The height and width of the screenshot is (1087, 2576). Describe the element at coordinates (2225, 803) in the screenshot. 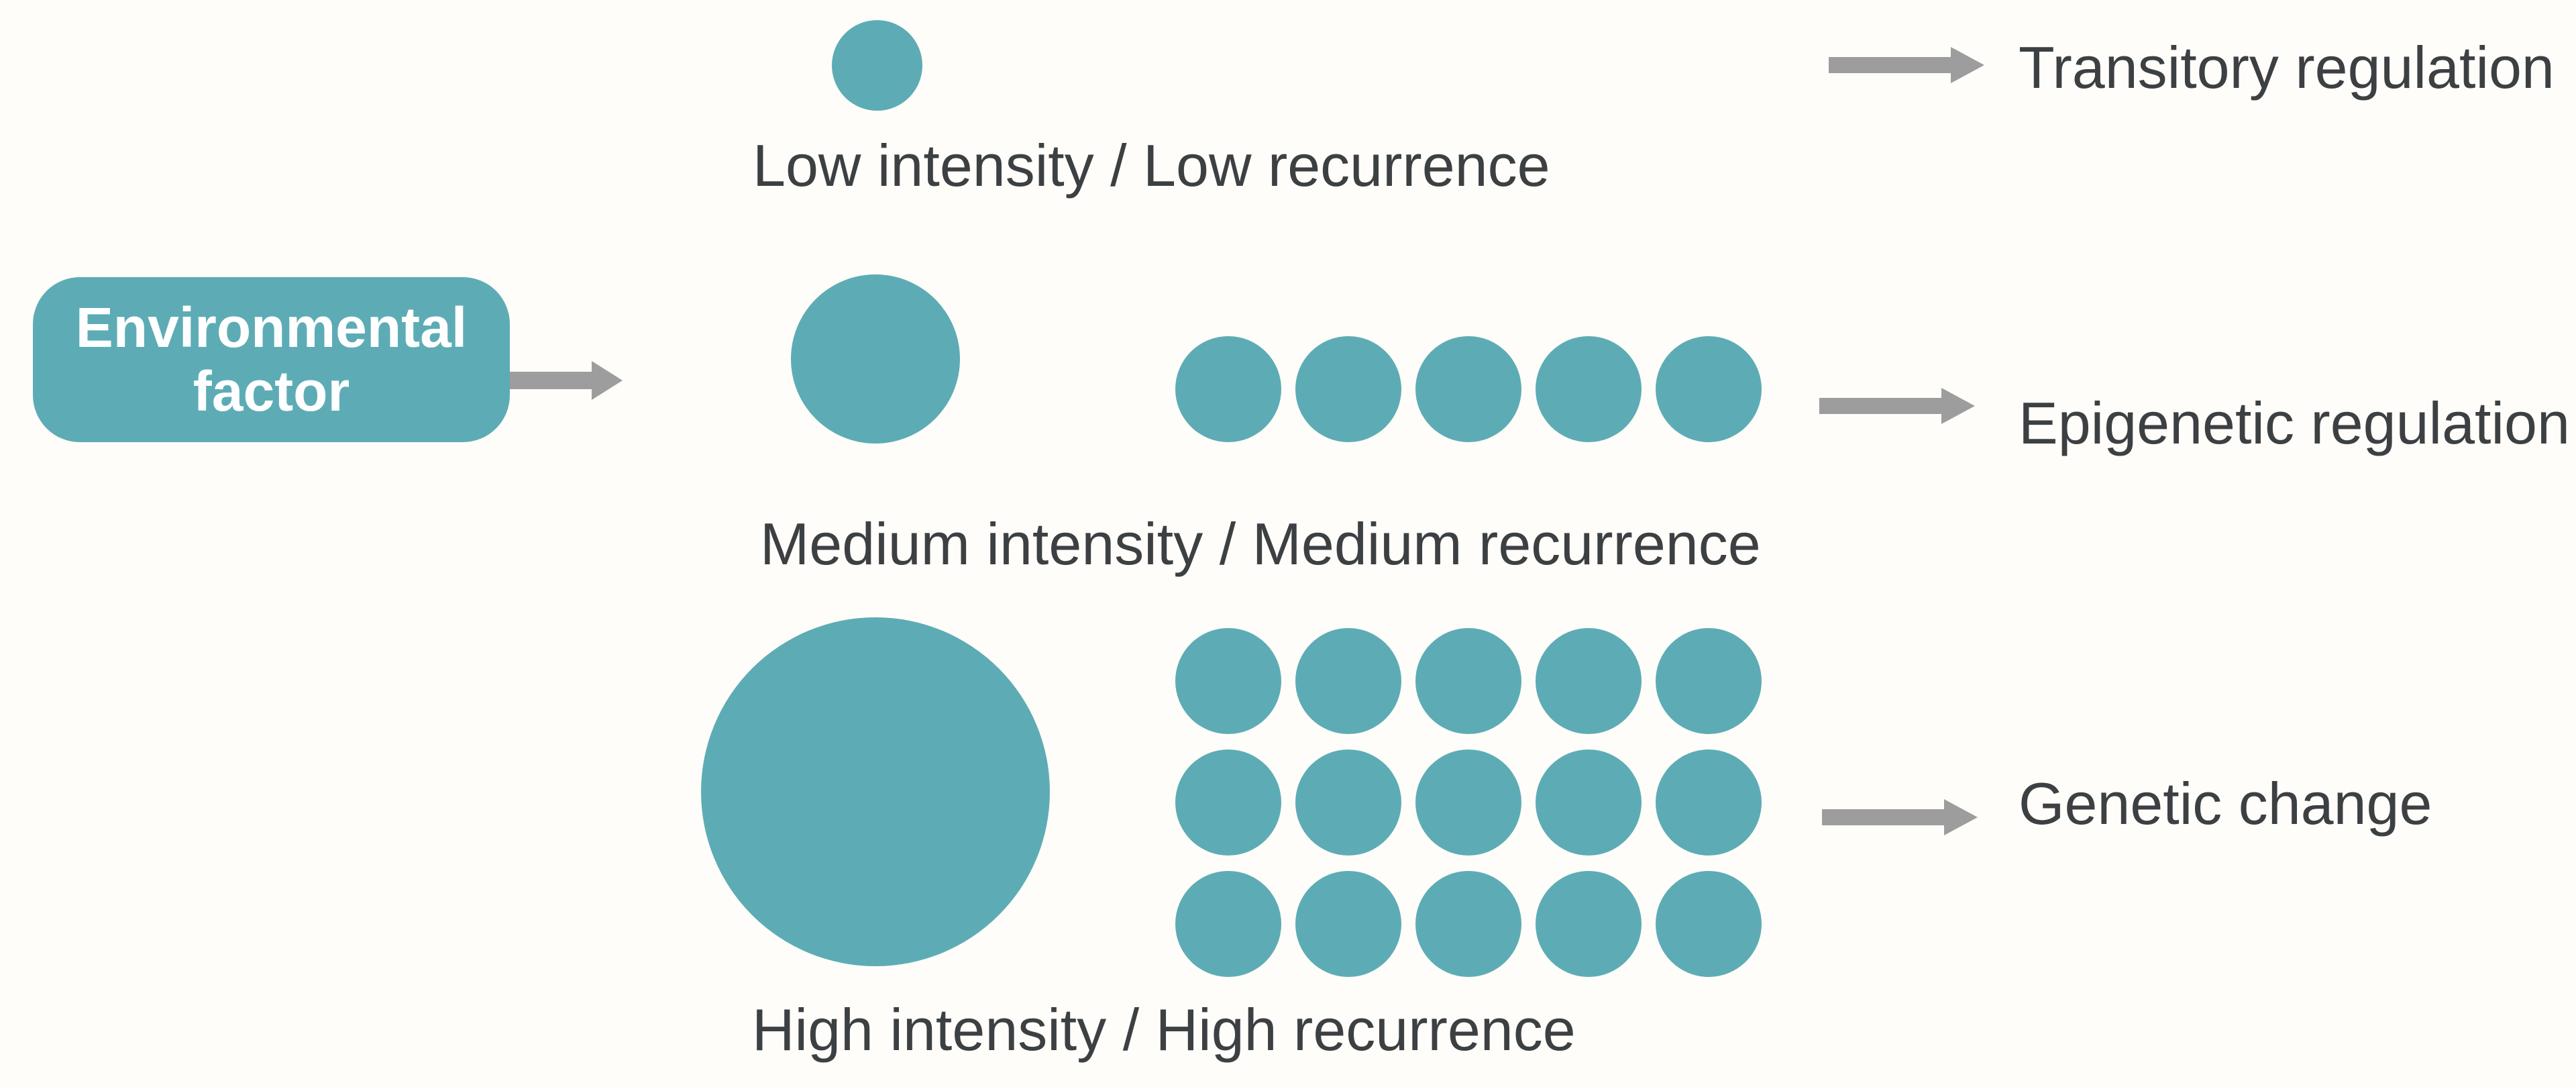

I see `genetic-change-label: Genetic change` at that location.